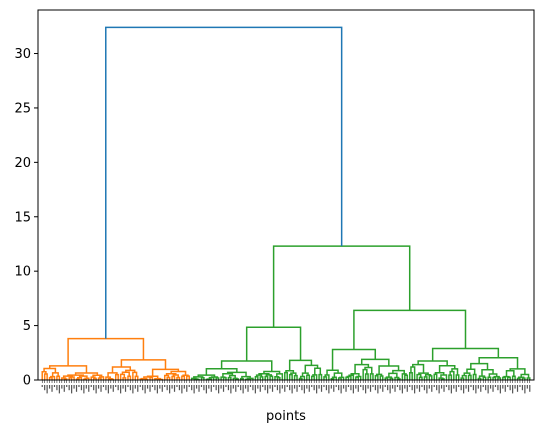 The height and width of the screenshot is (432, 544). Describe the element at coordinates (22, 108) in the screenshot. I see `y-tick-label: 25` at that location.